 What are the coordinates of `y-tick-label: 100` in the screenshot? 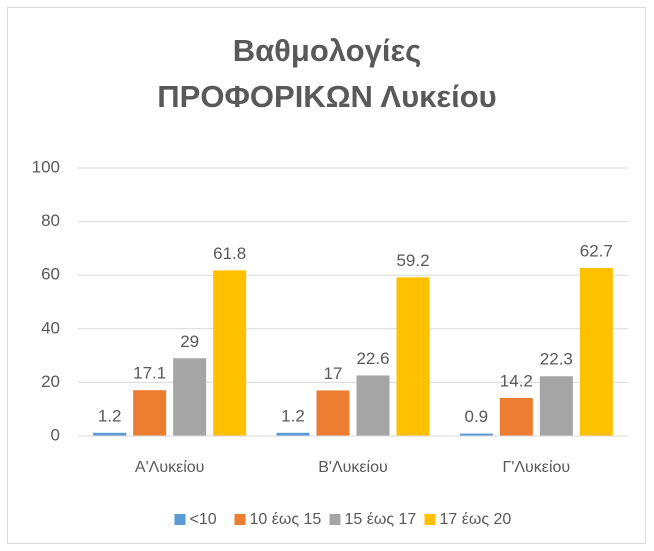 It's located at (46, 166).